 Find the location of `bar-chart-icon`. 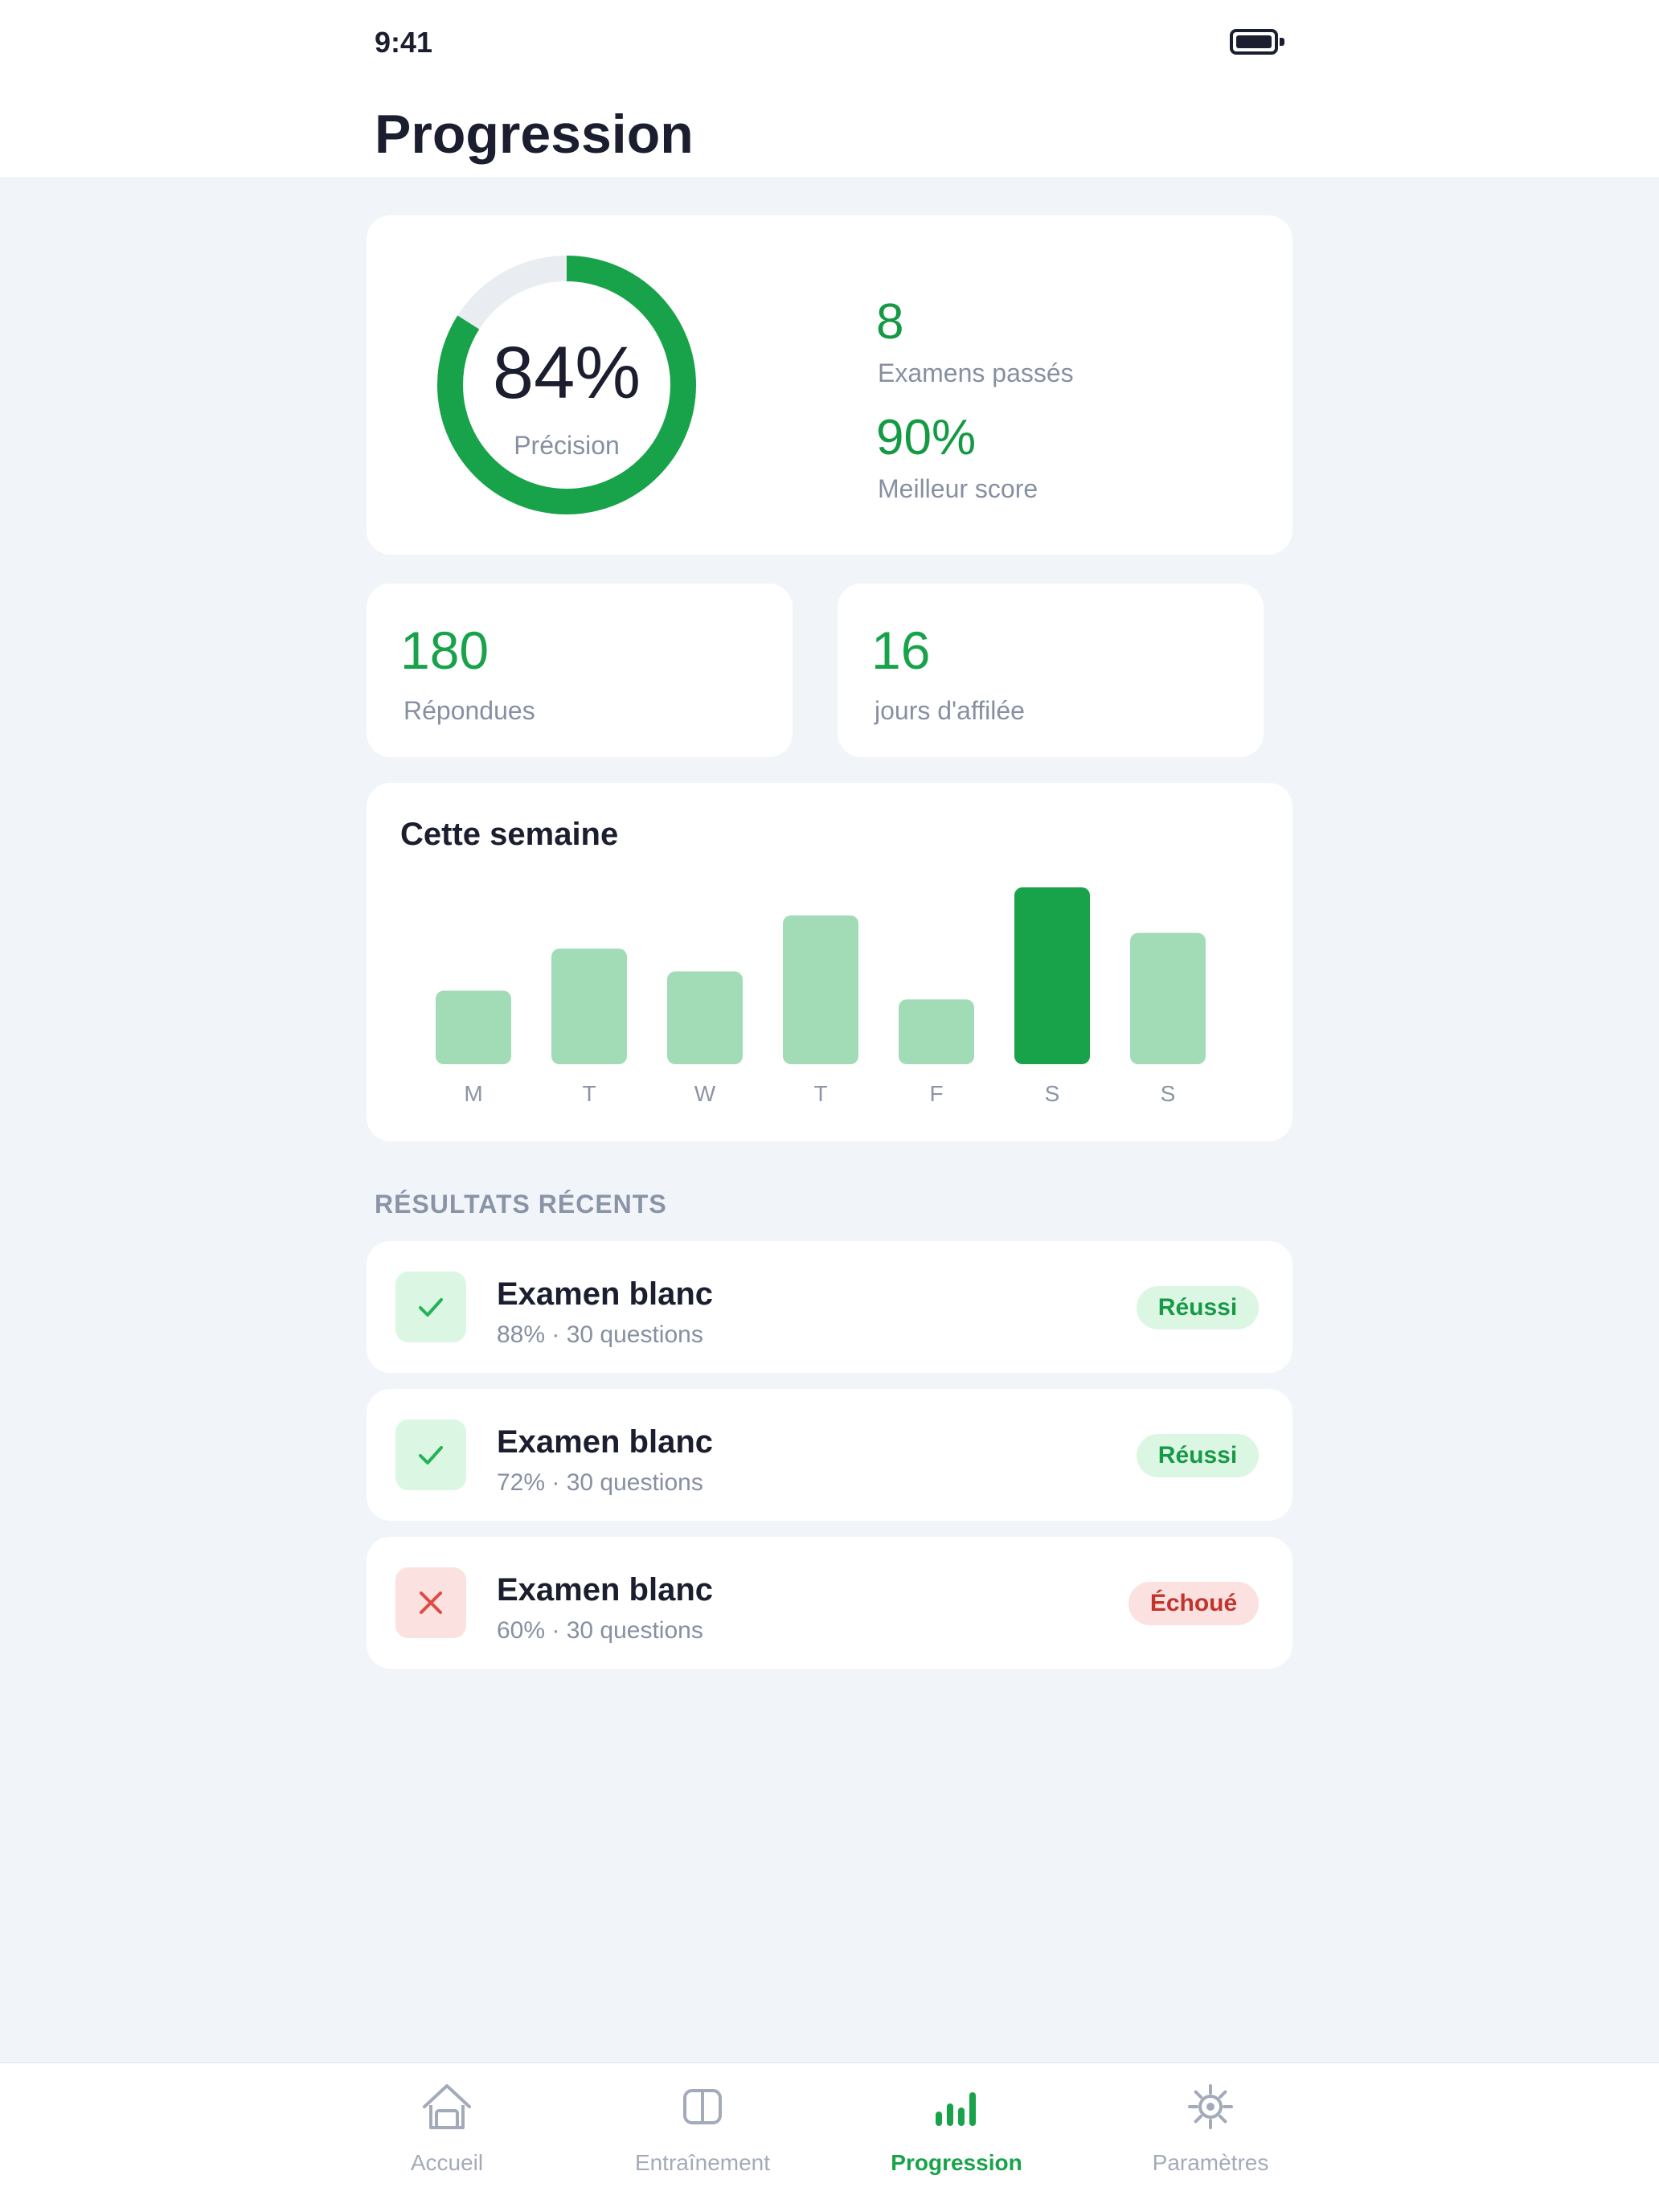

bar-chart-icon is located at coordinates (956, 2109).